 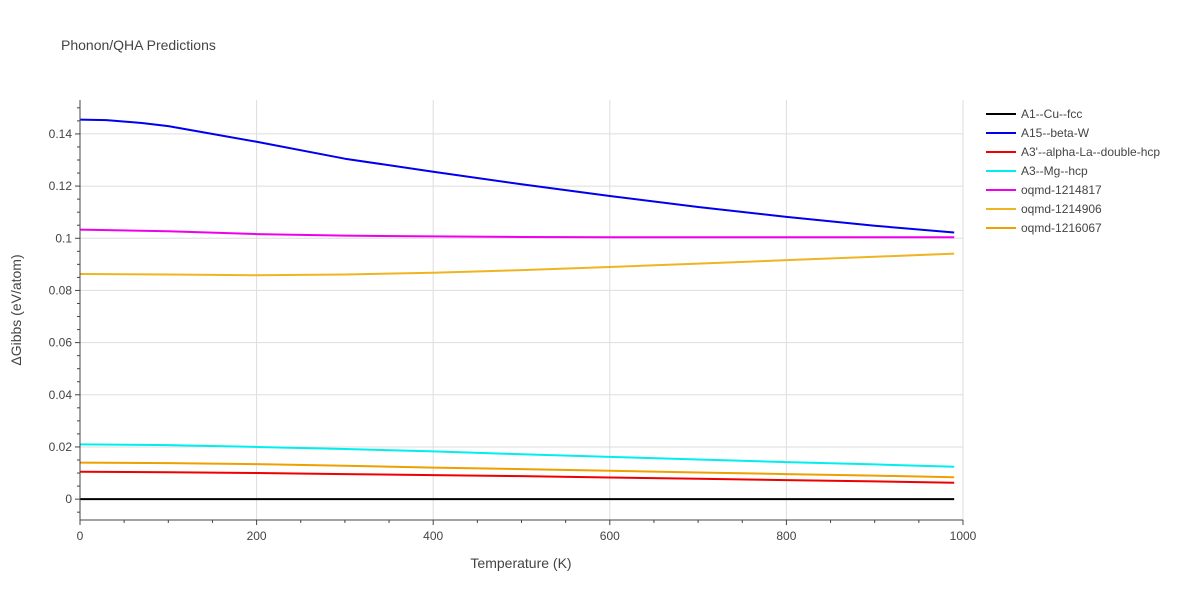 What do you see at coordinates (1090, 152) in the screenshot?
I see `legend-label: A3'--alpha-La--double-hcp` at bounding box center [1090, 152].